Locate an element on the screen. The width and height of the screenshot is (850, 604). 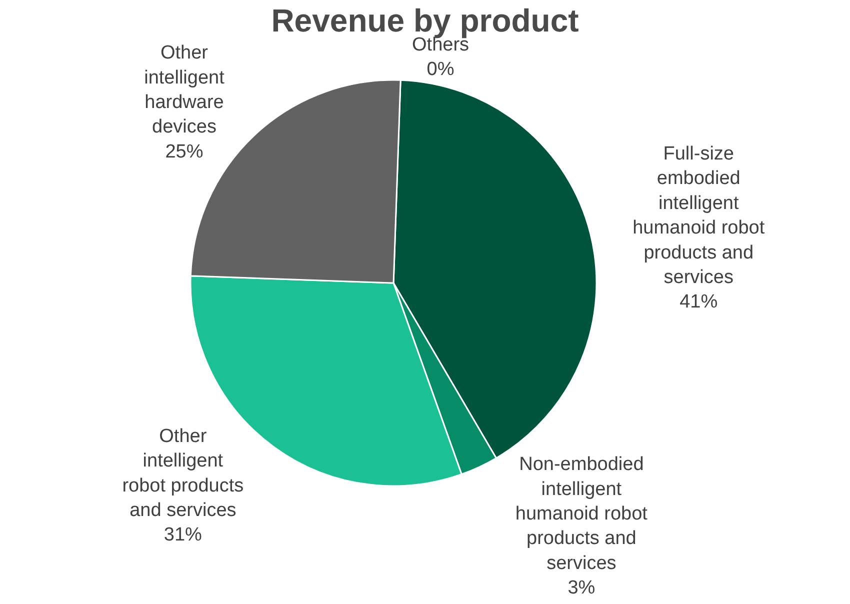
slice-label: Full-size embodied intelligent humanoid robot products and services is located at coordinates (699, 216).